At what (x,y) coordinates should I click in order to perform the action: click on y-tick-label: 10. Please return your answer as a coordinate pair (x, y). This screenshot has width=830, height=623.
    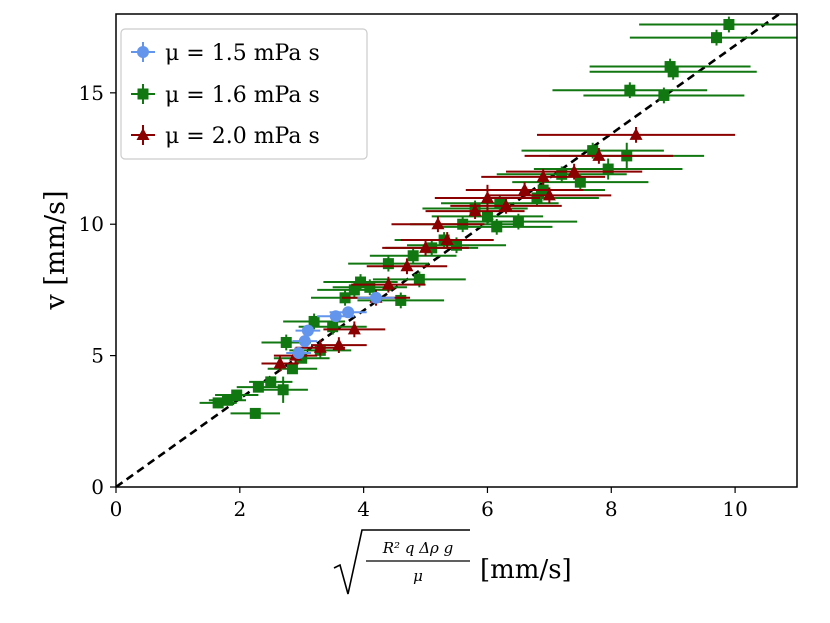
    Looking at the image, I should click on (91, 224).